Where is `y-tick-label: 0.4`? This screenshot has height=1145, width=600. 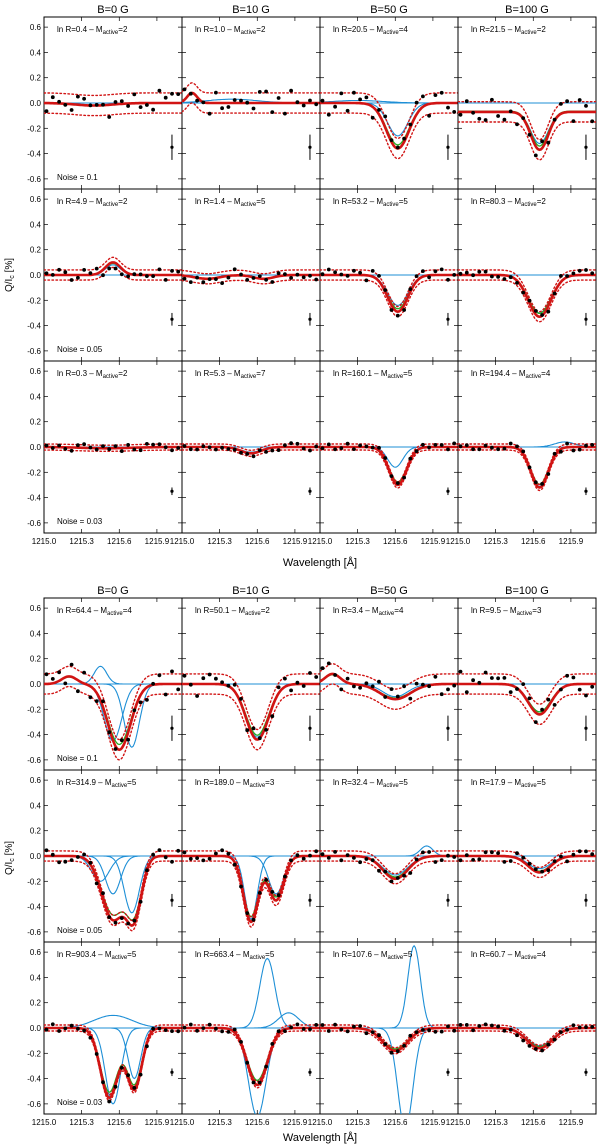
y-tick-label: 0.4 is located at coordinates (36, 633).